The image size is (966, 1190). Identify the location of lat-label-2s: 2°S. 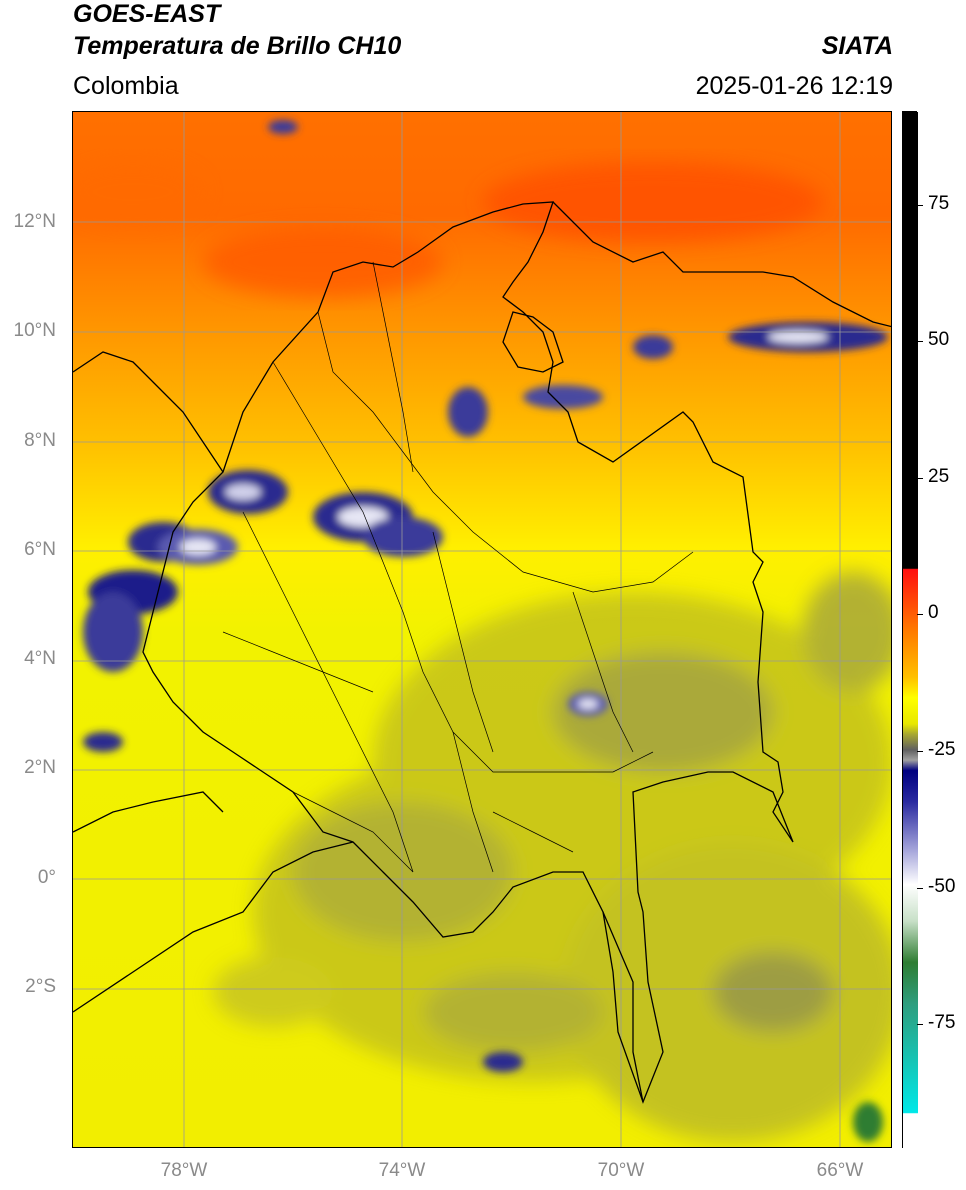
(40, 986).